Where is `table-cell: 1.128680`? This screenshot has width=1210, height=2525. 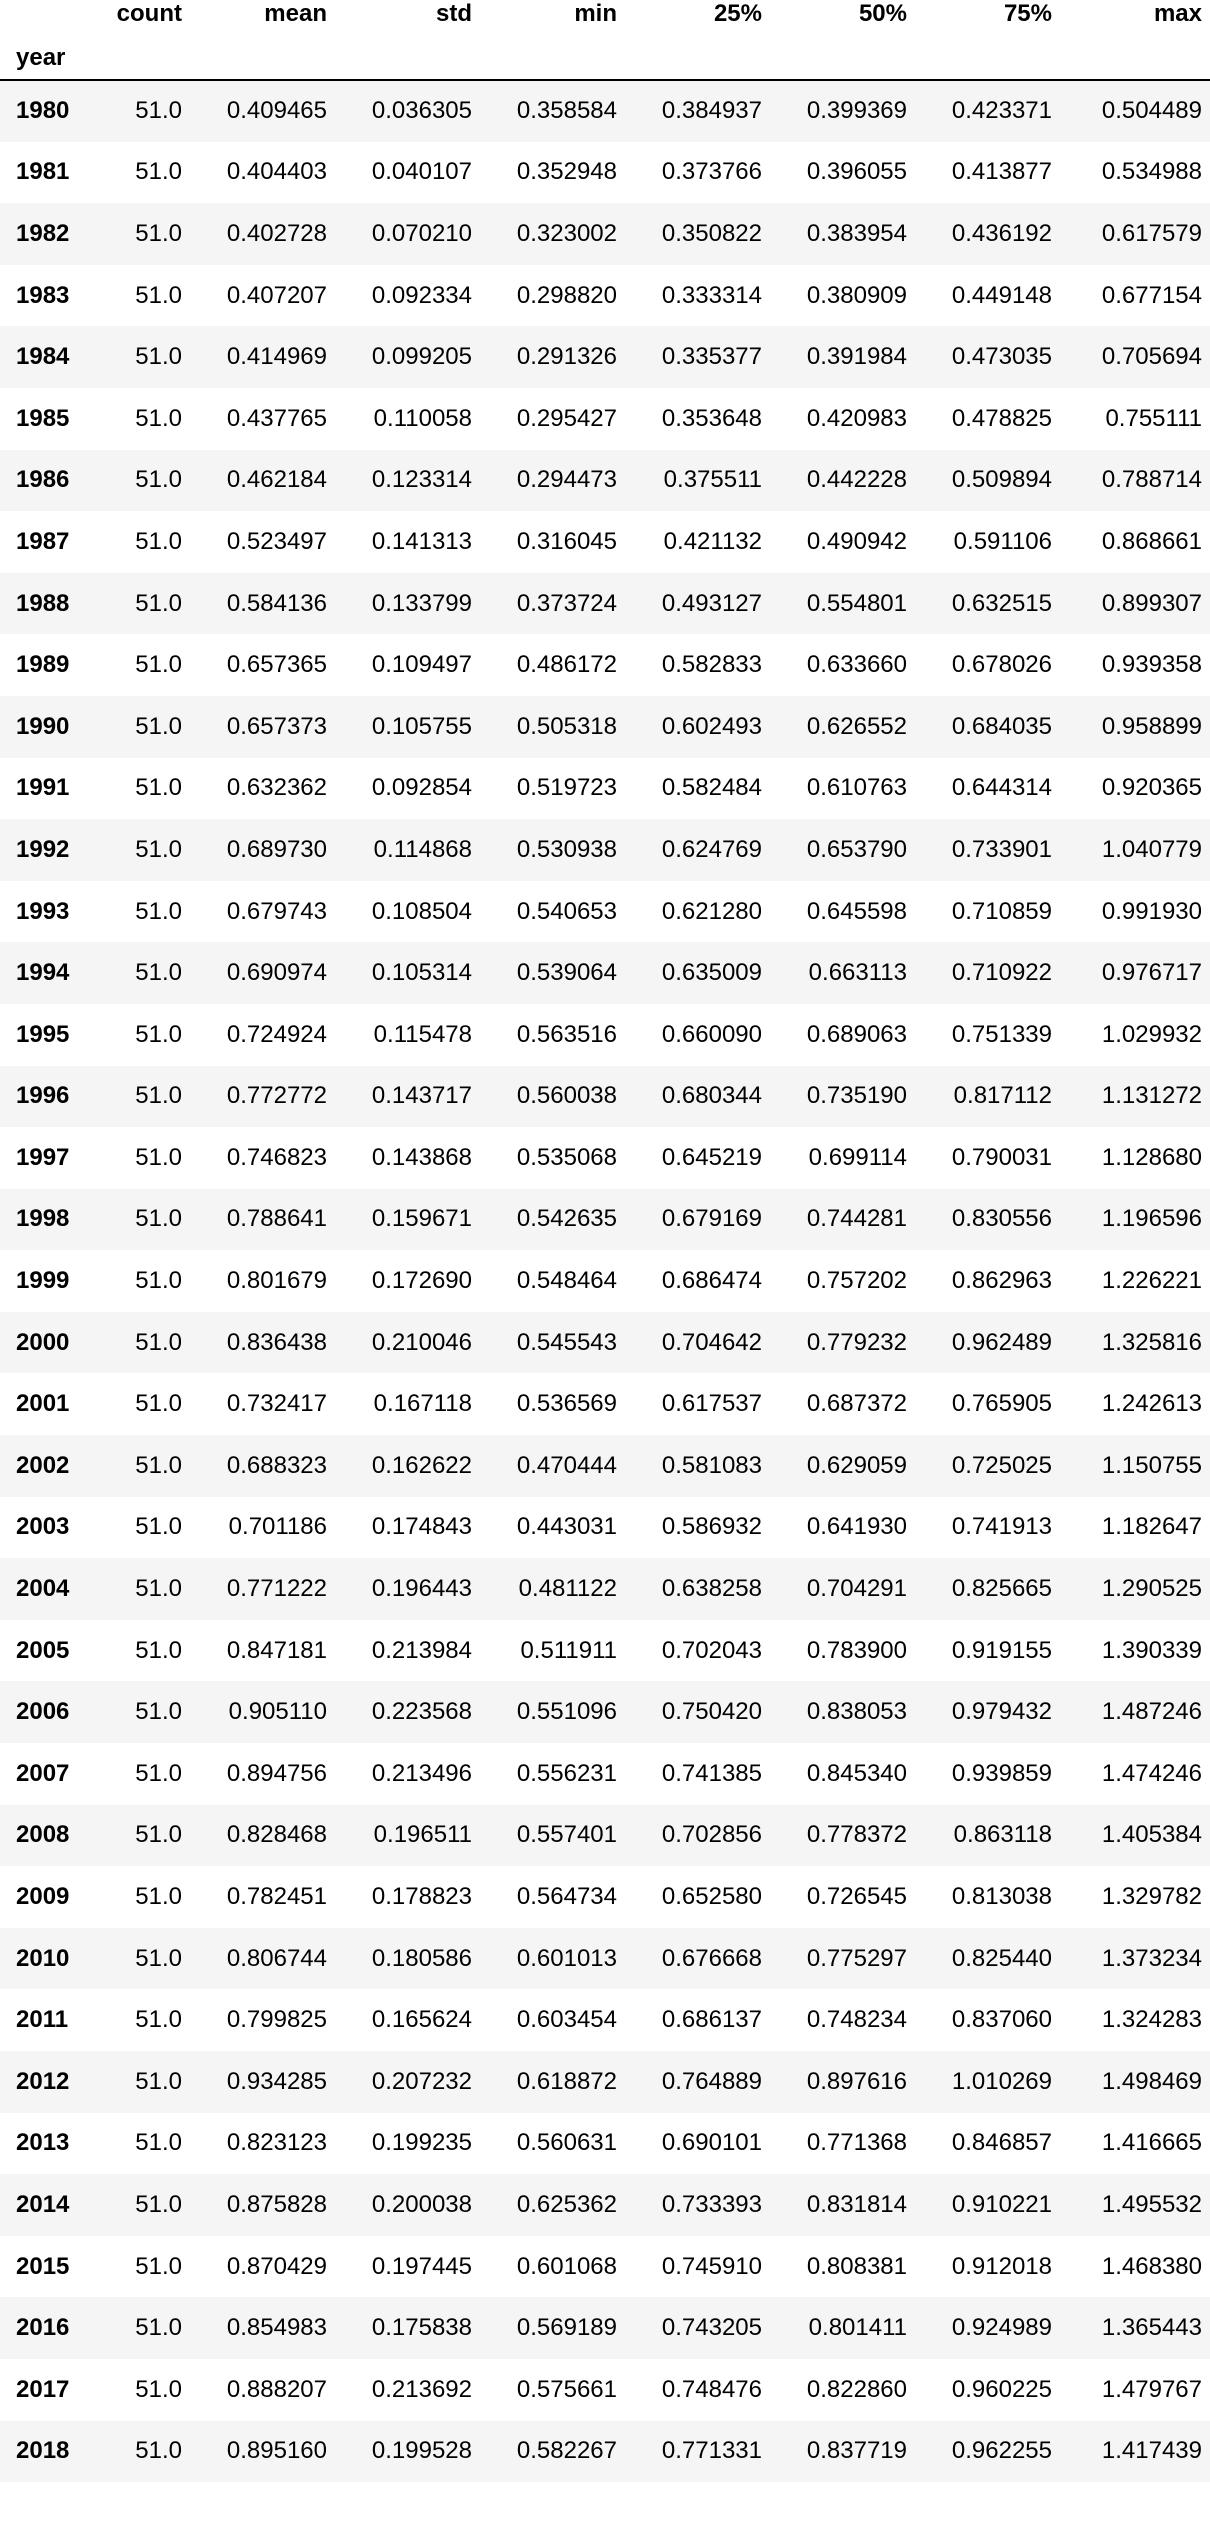
table-cell: 1.128680 is located at coordinates (1151, 1157).